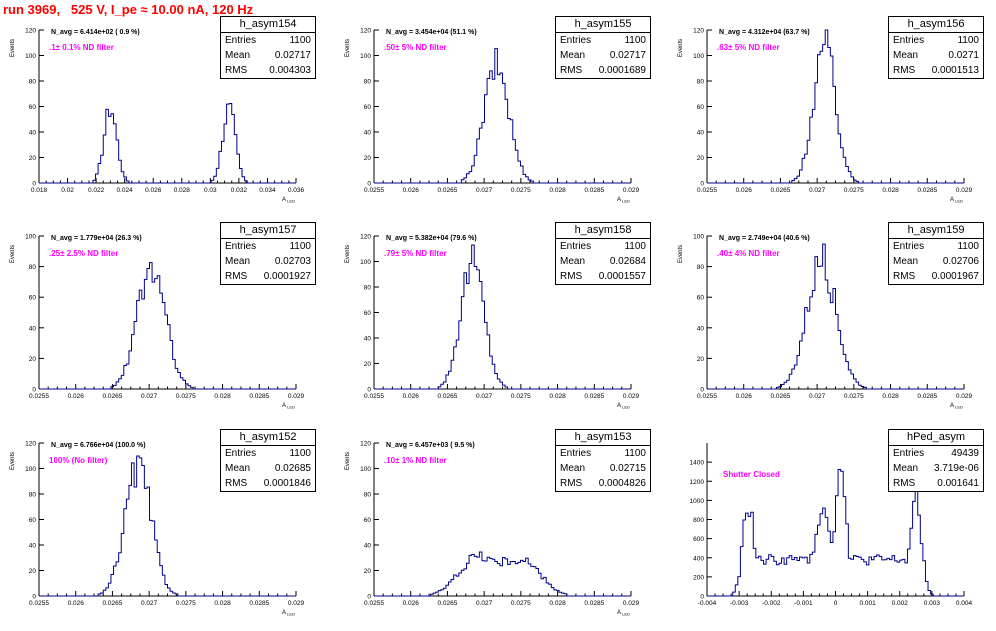 The image size is (996, 631). Describe the element at coordinates (210, 190) in the screenshot. I see `x-tick-label: 0.03` at that location.